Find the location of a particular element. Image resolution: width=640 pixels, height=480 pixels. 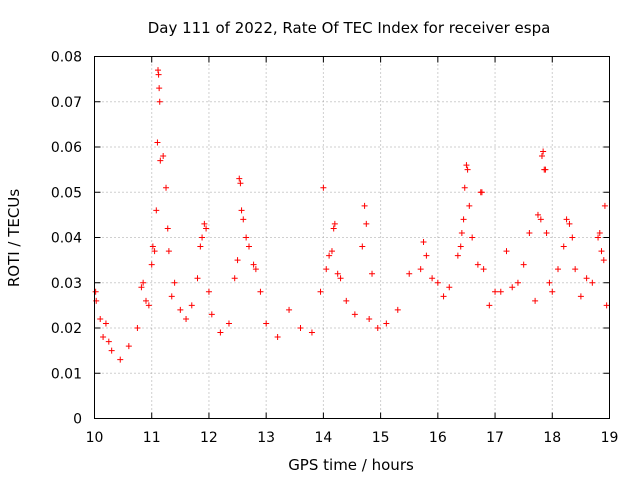

y-tick-label: 0.05 is located at coordinates (66, 193).